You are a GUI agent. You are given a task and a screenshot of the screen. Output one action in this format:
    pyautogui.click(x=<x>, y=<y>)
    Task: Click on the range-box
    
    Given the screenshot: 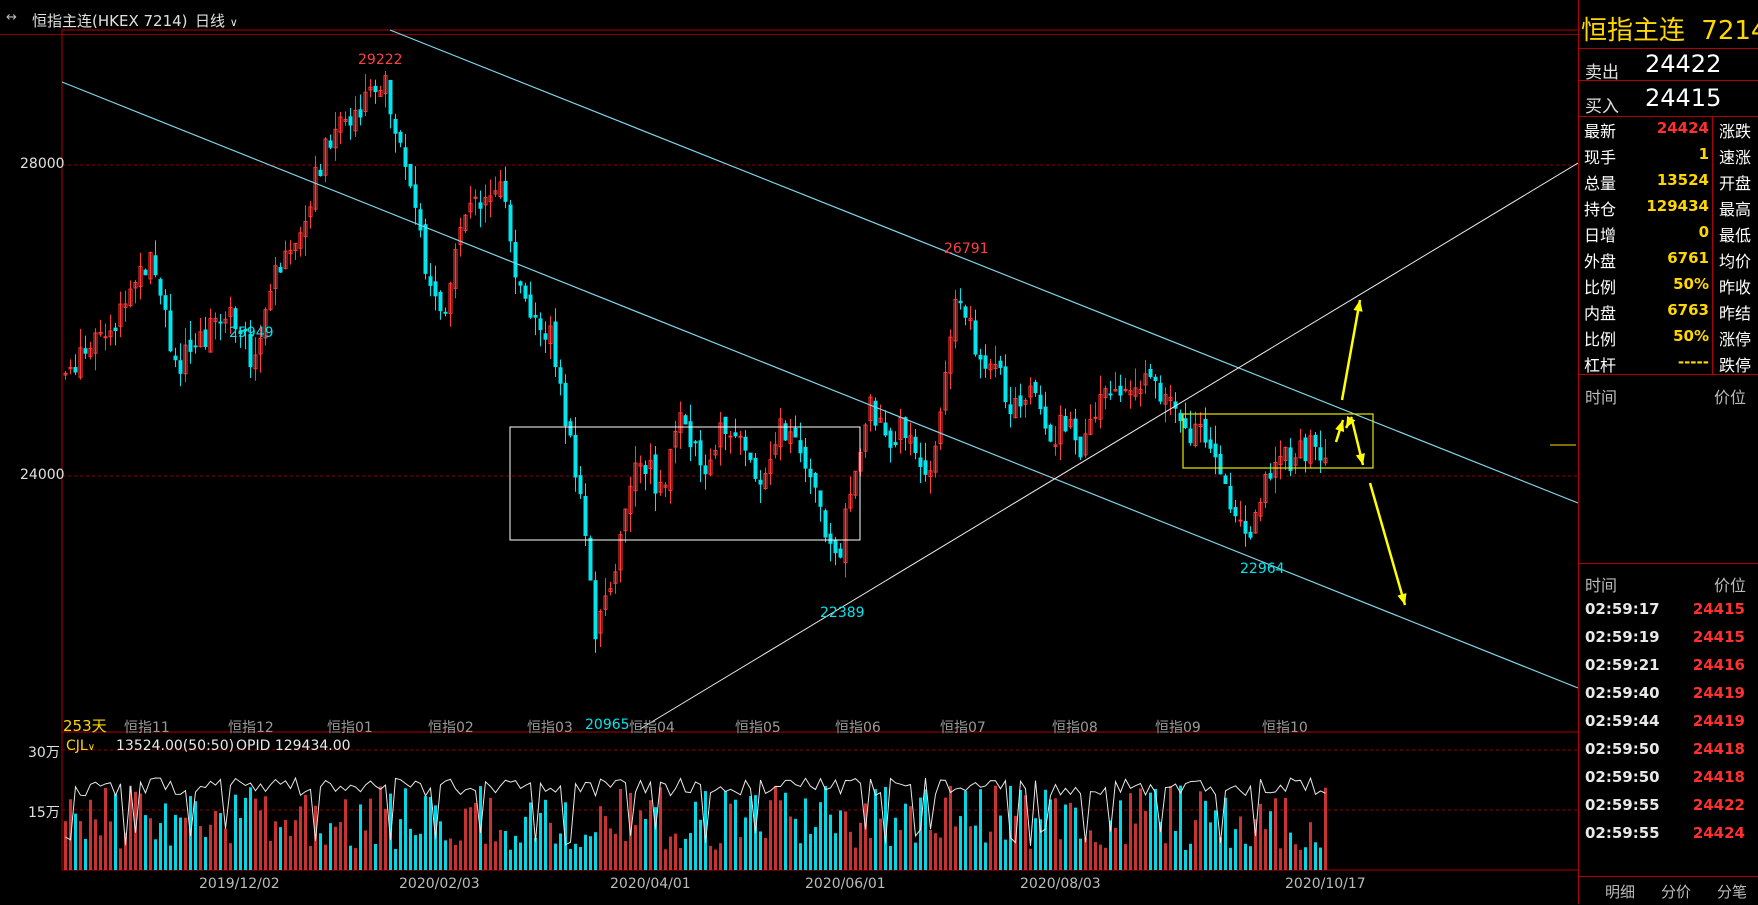 What is the action you would take?
    pyautogui.click(x=1278, y=441)
    